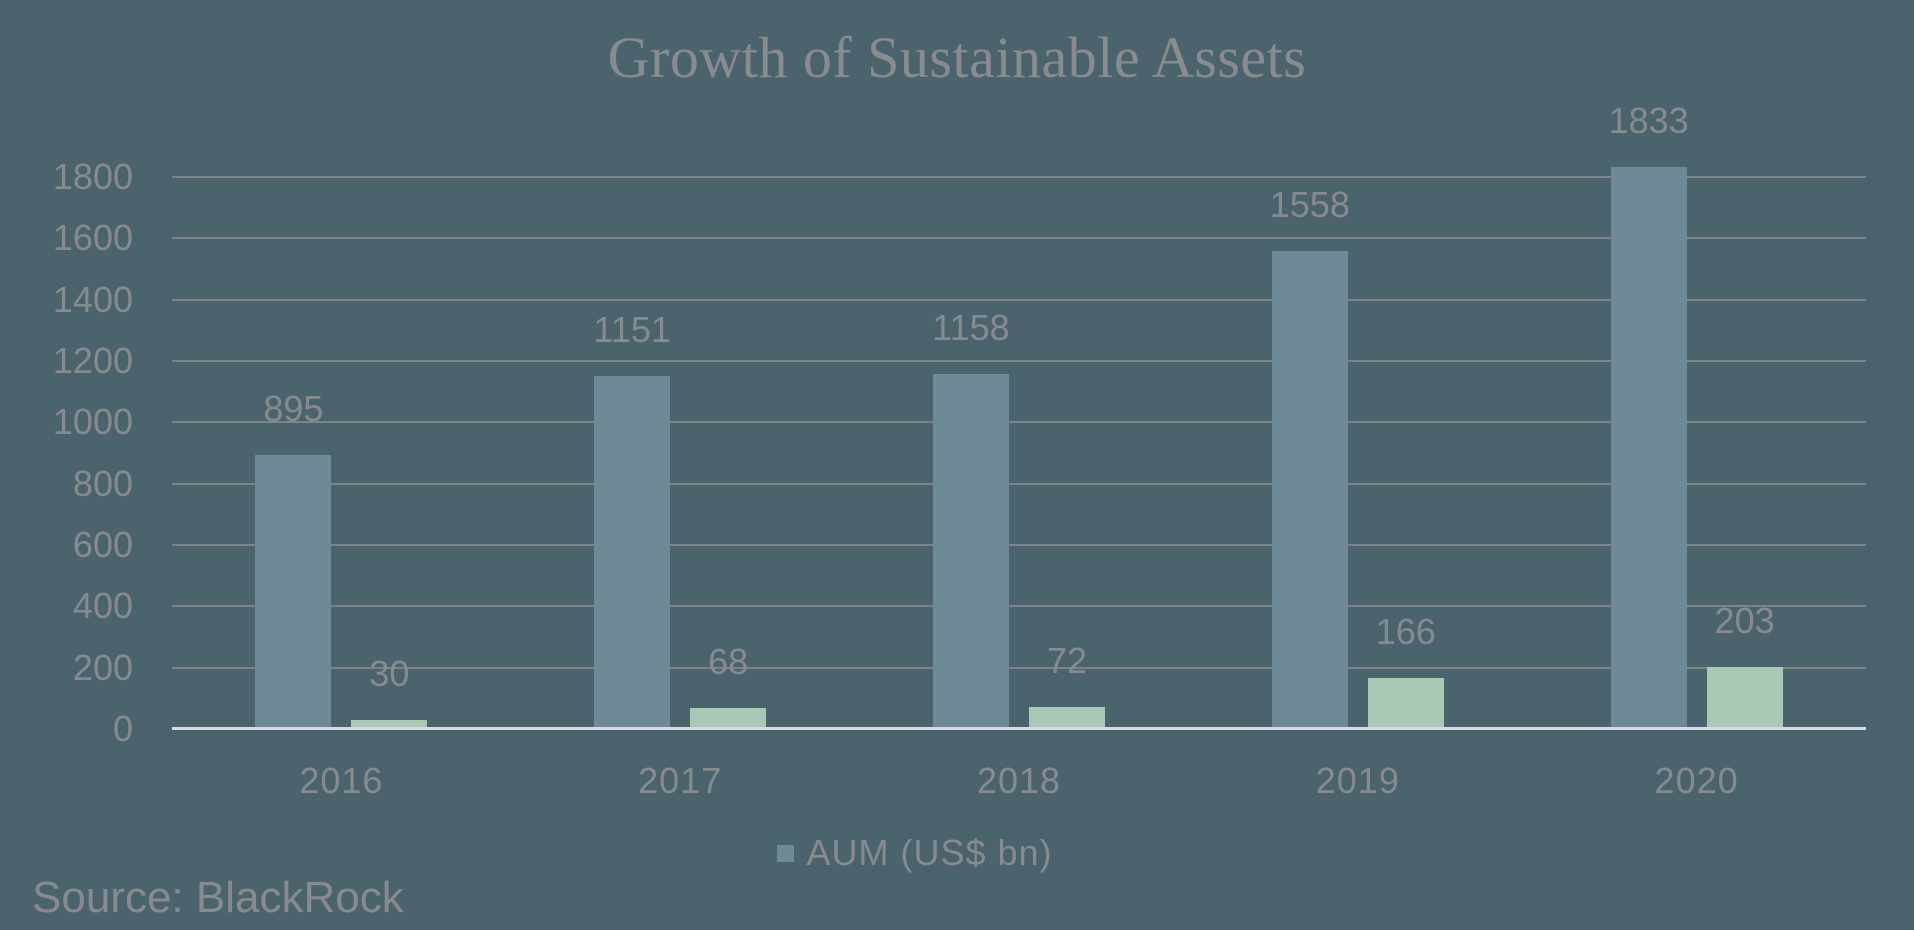 The height and width of the screenshot is (930, 1914). Describe the element at coordinates (1648, 120) in the screenshot. I see `data-label-2020-series0: 1833` at that location.